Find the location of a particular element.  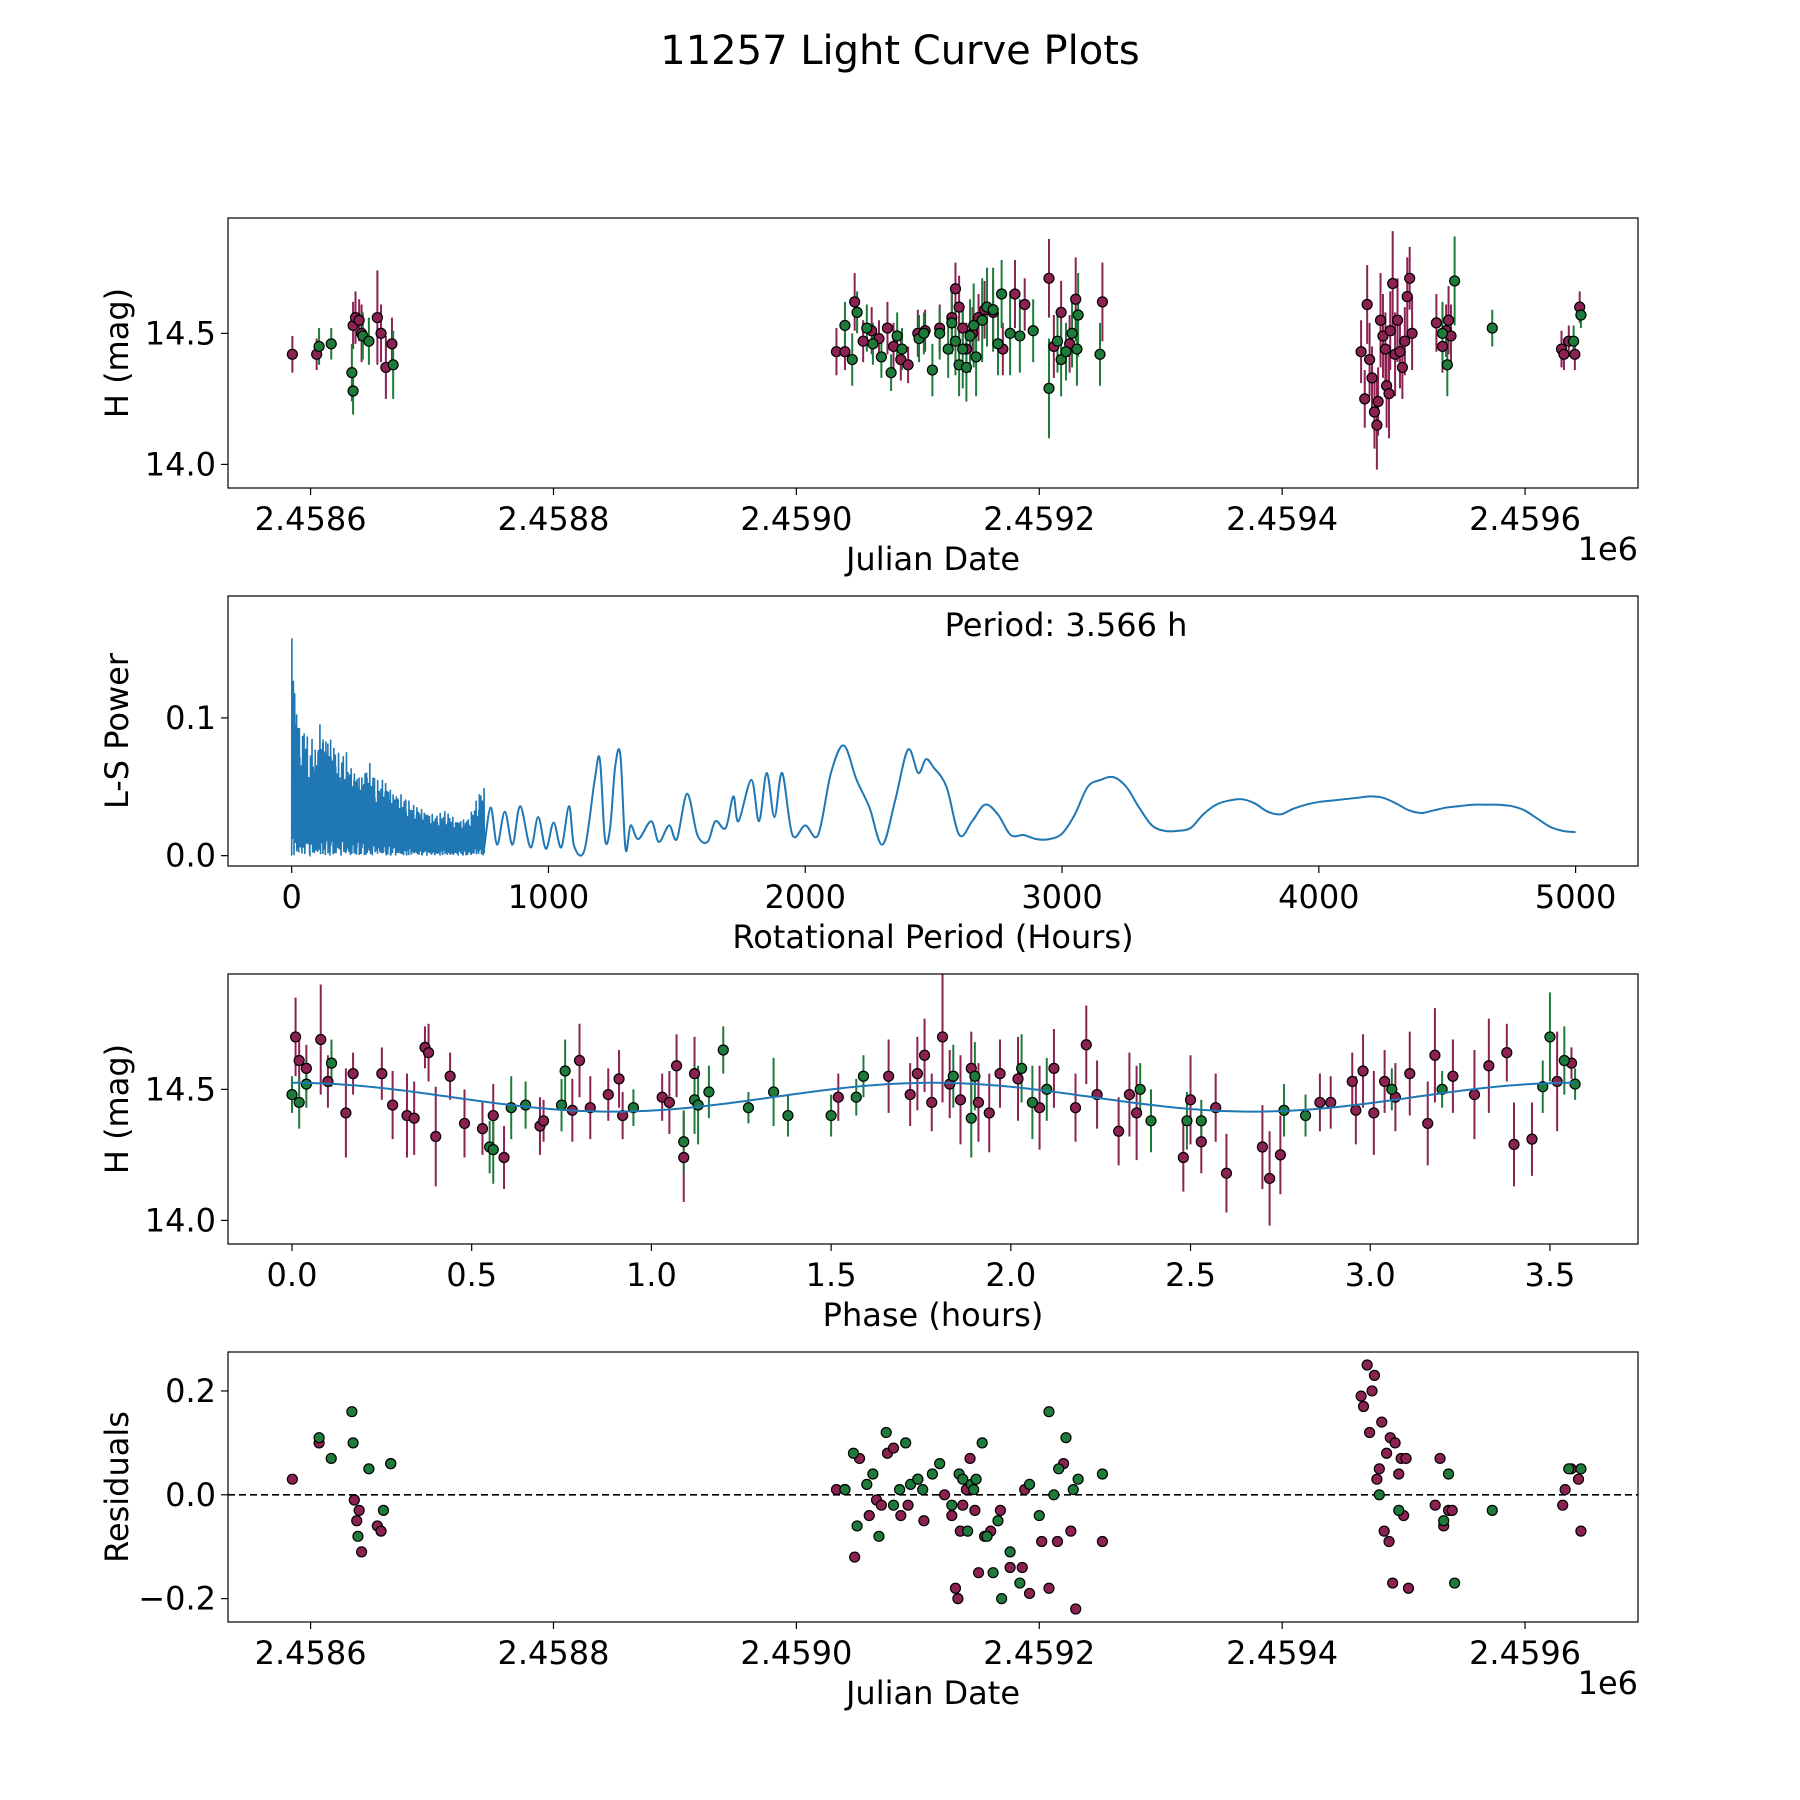

axis-offset-label: 1e6 is located at coordinates (1608, 1683).